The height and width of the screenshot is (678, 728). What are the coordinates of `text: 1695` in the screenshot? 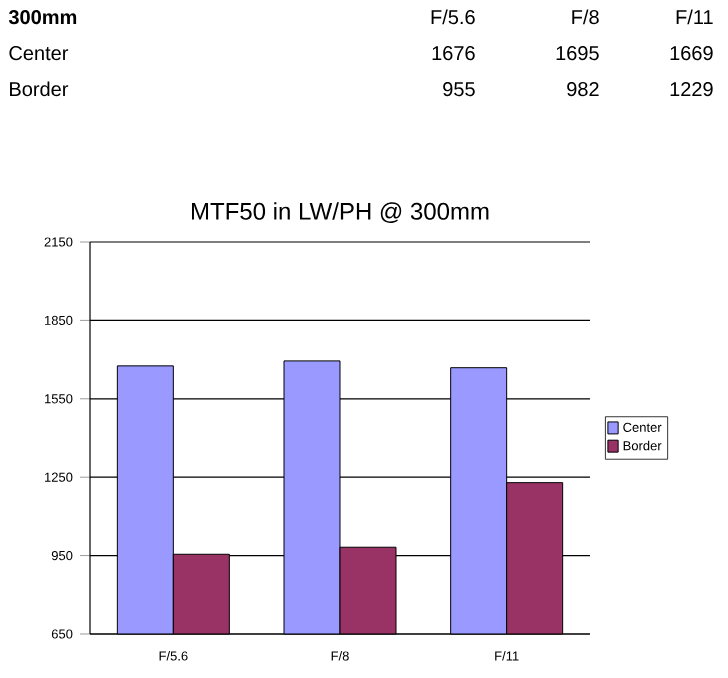 It's located at (577, 53).